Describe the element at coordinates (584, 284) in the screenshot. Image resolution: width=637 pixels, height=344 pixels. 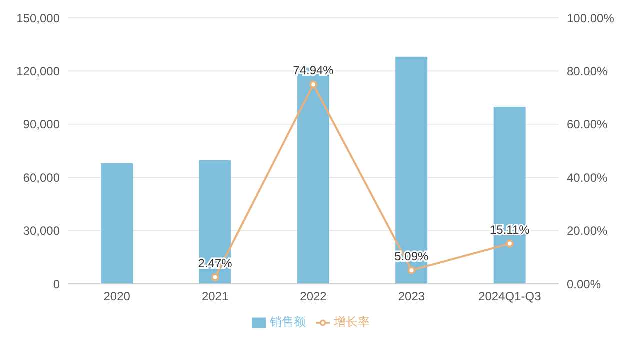
I see `y2-tick-label: 0.00%` at that location.